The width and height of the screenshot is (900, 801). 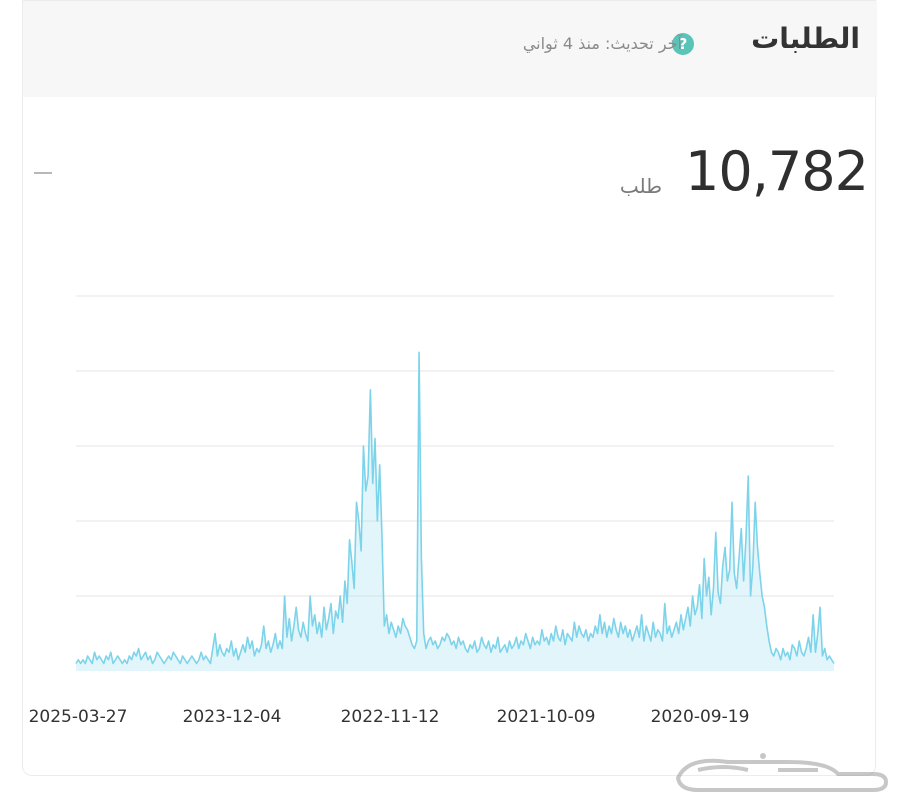 I want to click on last-update-text: آخر تحديث: منذ 4 ثواني, so click(x=602, y=43).